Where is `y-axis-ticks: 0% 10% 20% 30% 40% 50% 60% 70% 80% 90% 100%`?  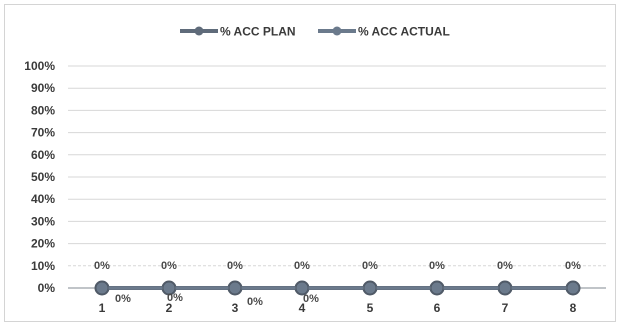 y-axis-ticks: 0% 10% 20% 30% 40% 50% 60% 70% 80% 90% 100% is located at coordinates (39, 177).